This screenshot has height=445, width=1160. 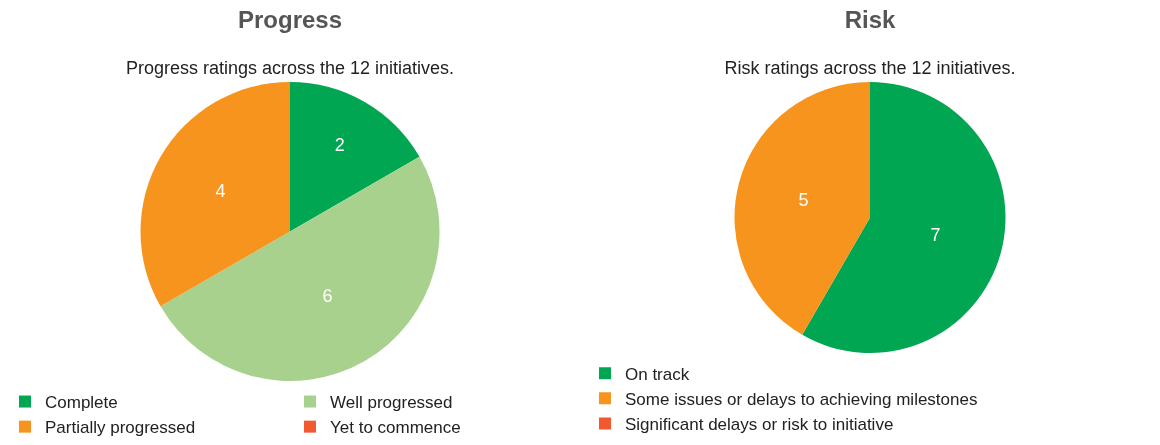 I want to click on legend-label: Well progressed, so click(x=391, y=403).